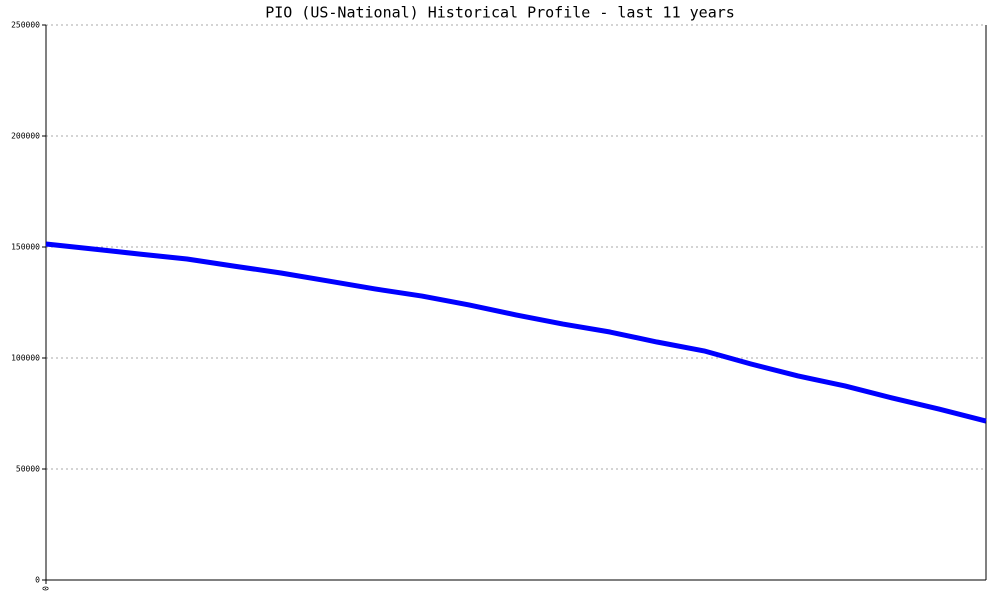 This screenshot has height=604, width=1000. I want to click on y-tick-label: 50000, so click(28, 469).